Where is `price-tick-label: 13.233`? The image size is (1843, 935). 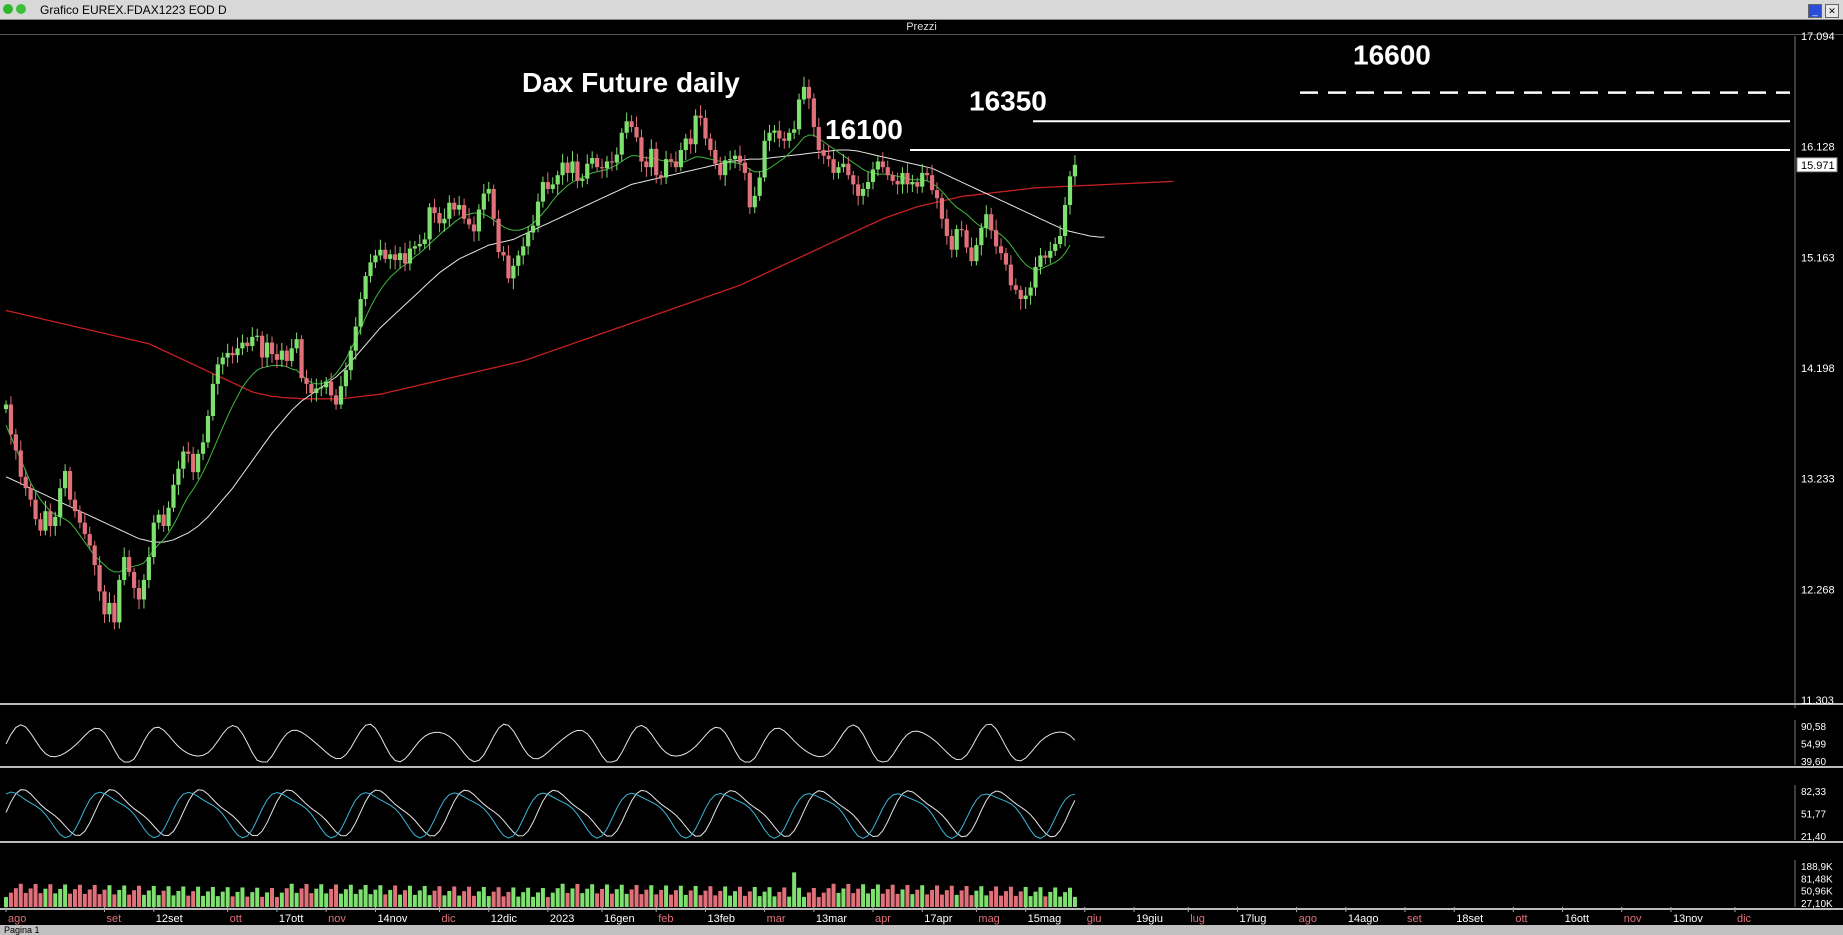 price-tick-label: 13.233 is located at coordinates (1818, 480).